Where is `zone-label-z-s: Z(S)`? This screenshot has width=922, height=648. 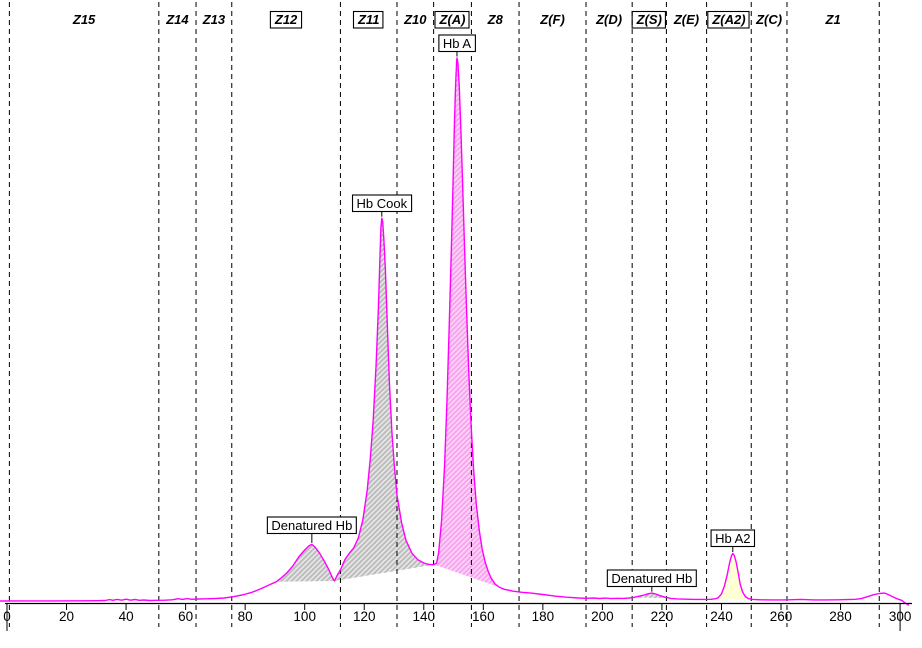 zone-label-z-s: Z(S) is located at coordinates (649, 19).